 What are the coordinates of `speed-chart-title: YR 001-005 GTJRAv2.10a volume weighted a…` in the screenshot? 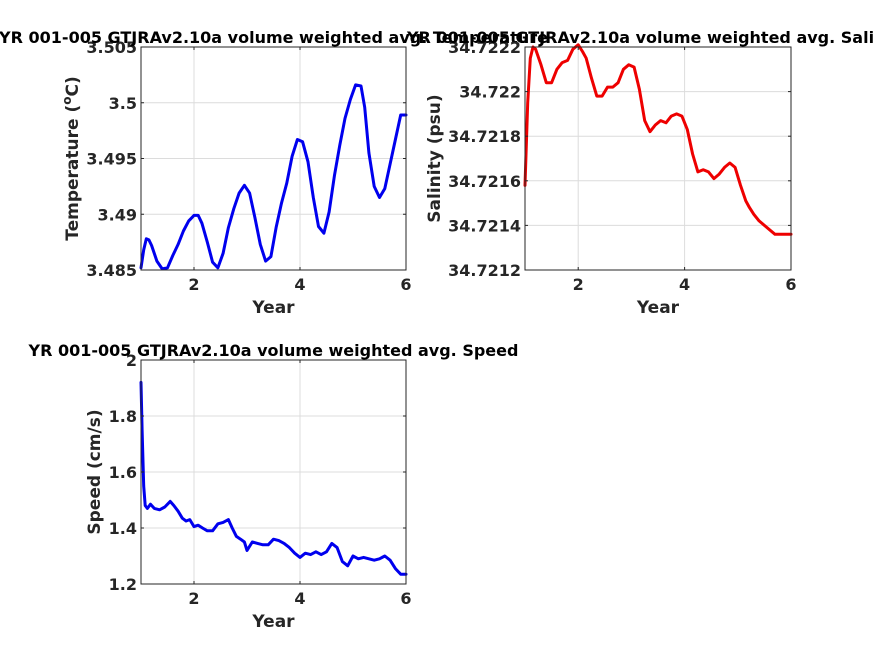 It's located at (273, 350).